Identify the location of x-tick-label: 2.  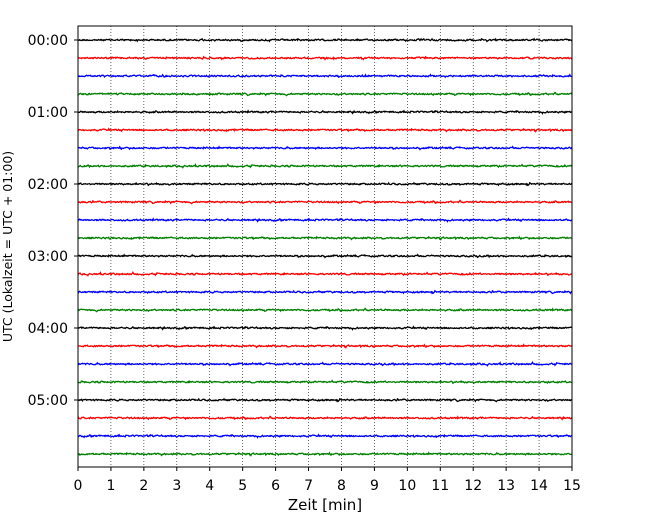
(143, 486).